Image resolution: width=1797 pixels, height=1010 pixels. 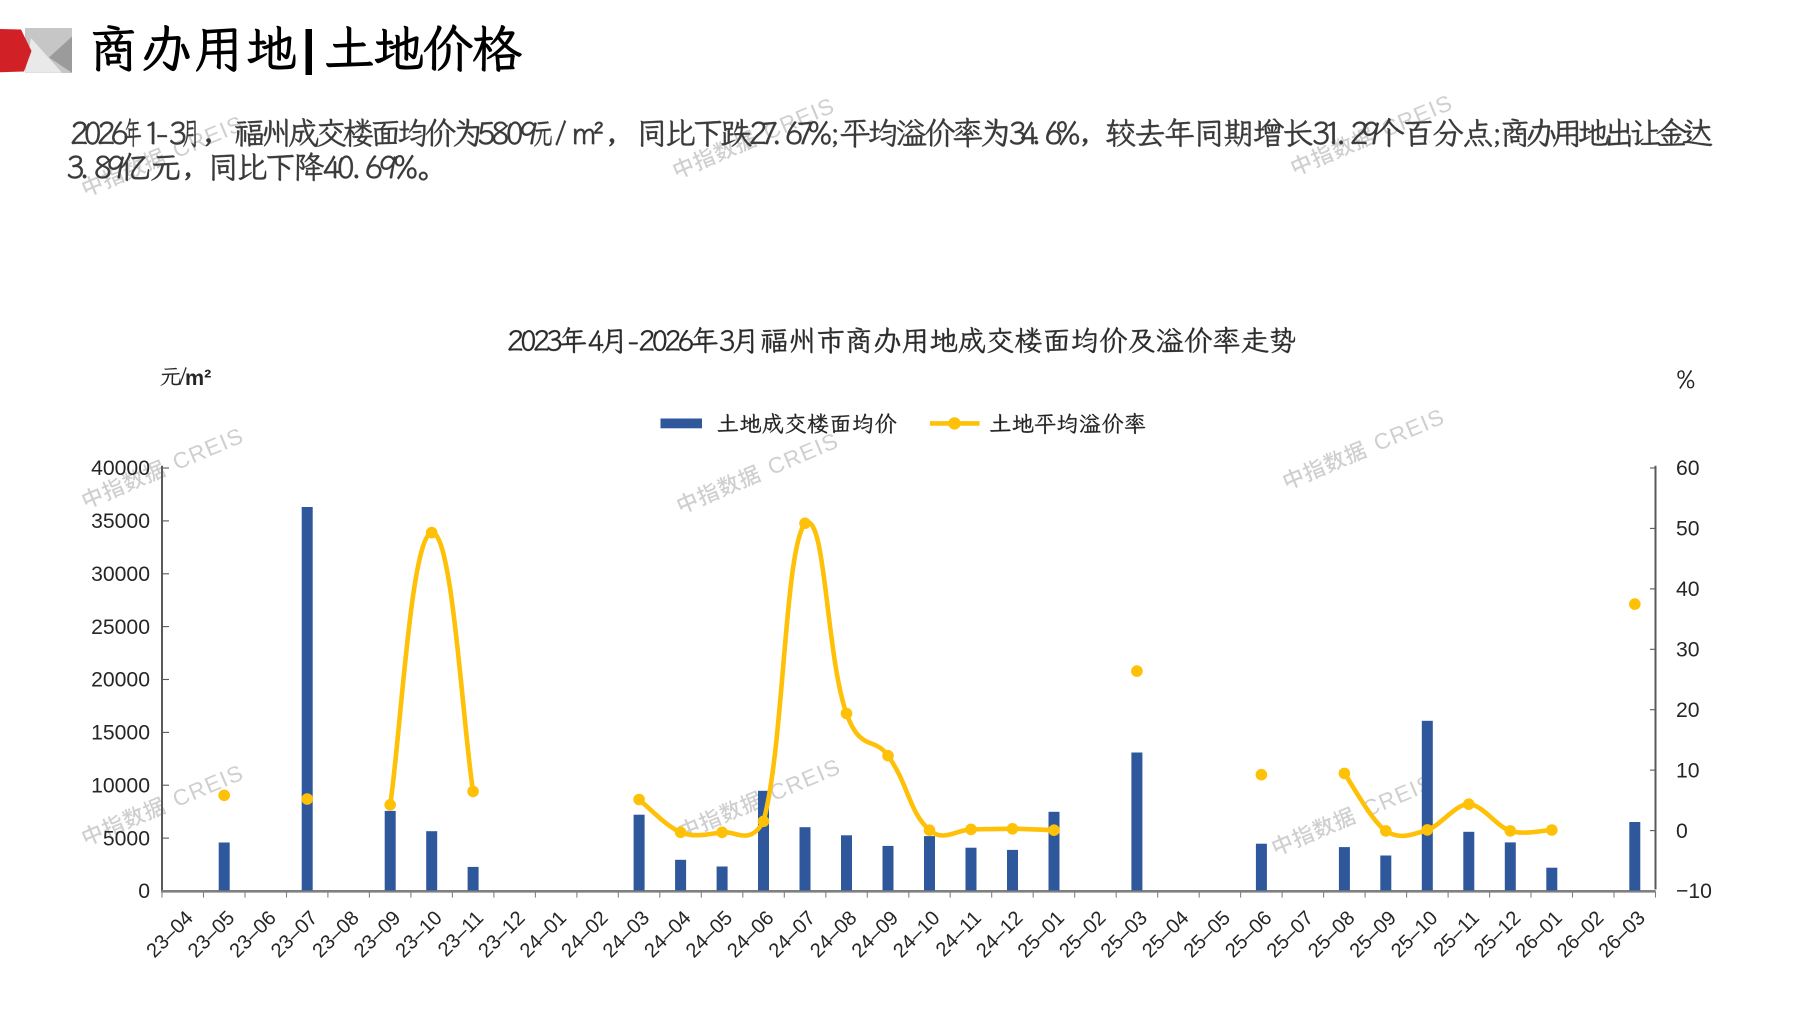 What do you see at coordinates (1694, 891) in the screenshot?
I see `svg-text: −10` at bounding box center [1694, 891].